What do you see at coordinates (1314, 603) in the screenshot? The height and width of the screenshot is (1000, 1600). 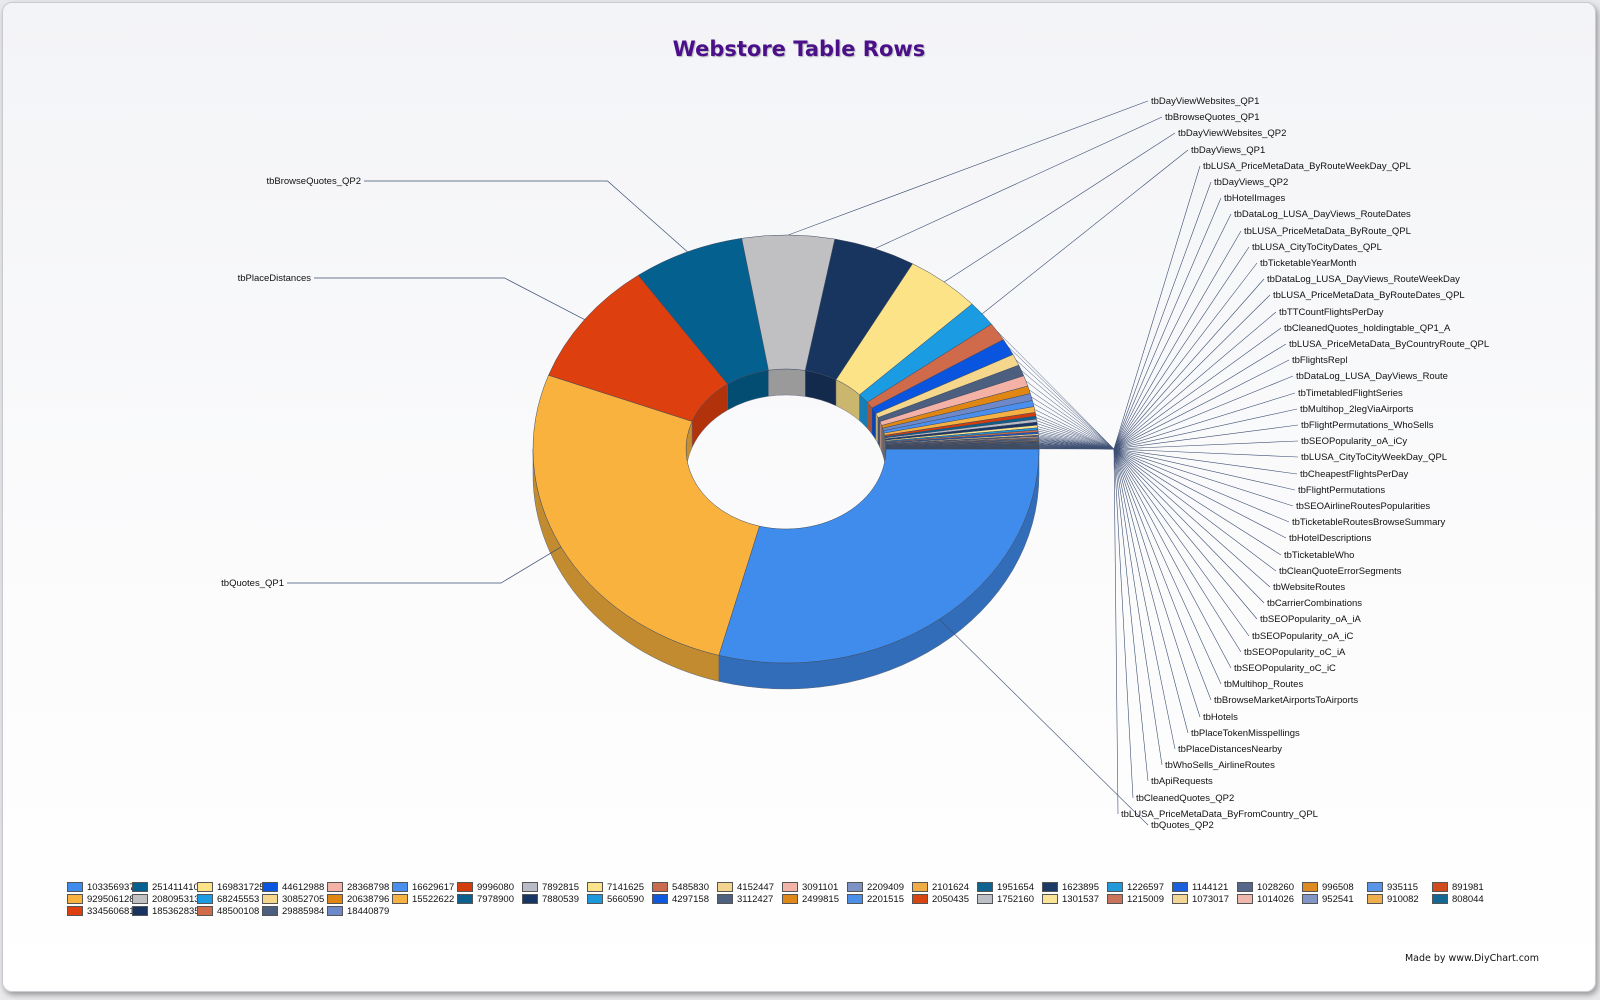 I see `slice-label-35: tbCarrierCombinations` at bounding box center [1314, 603].